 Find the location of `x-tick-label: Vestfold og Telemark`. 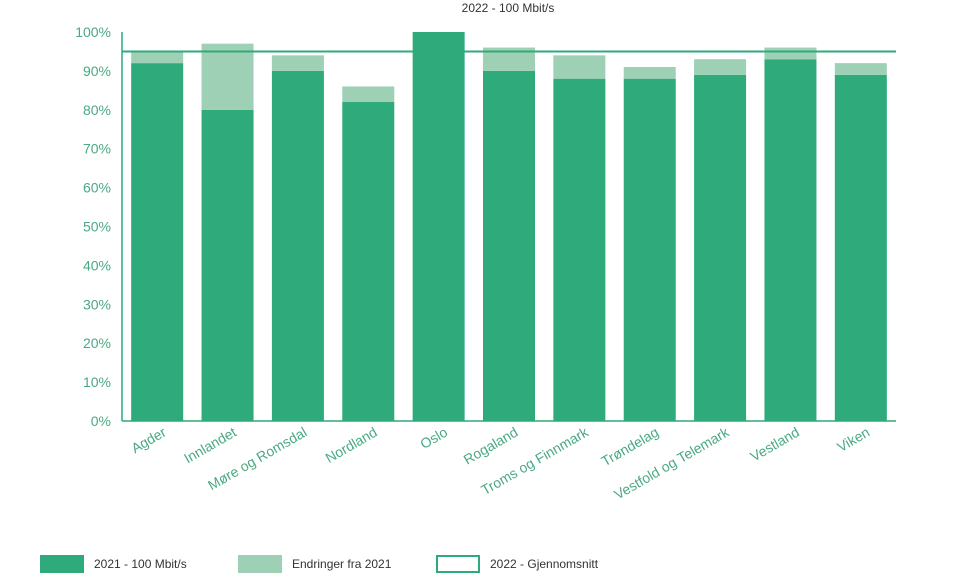

x-tick-label: Vestfold og Telemark is located at coordinates (671, 462).